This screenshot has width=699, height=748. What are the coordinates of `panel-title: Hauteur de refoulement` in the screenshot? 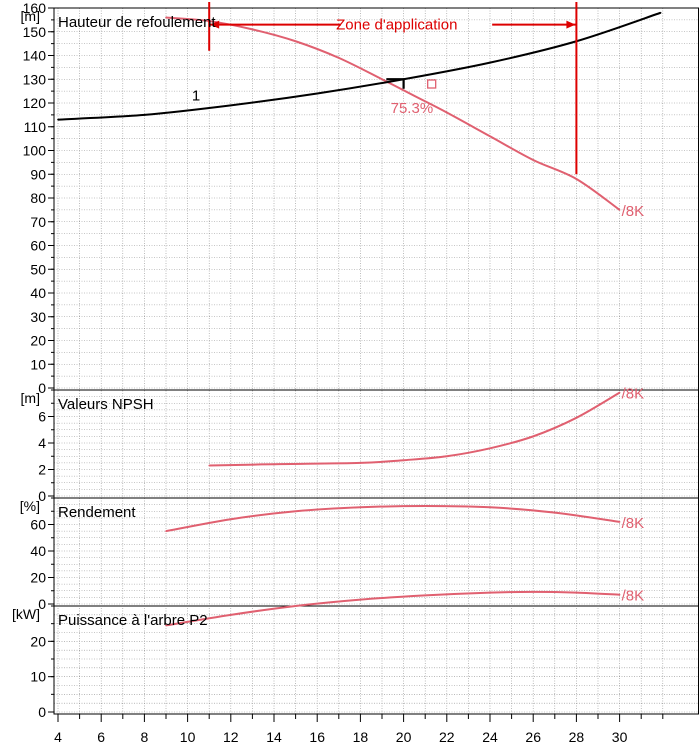 It's located at (137, 22).